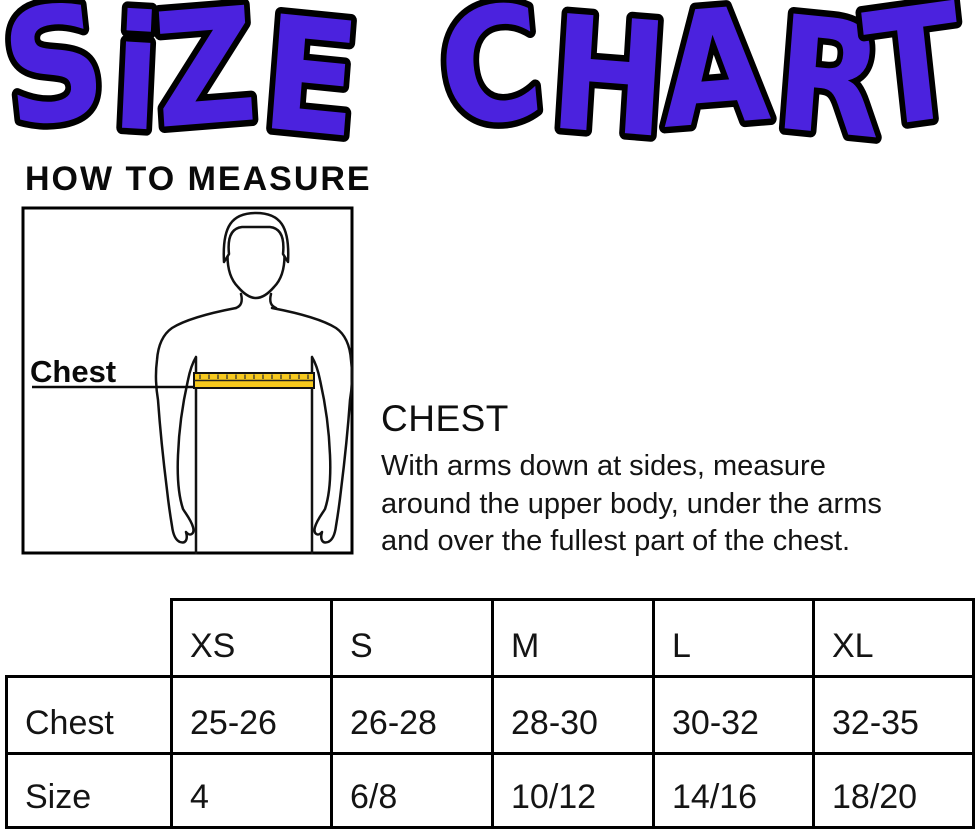 This screenshot has width=978, height=840. Describe the element at coordinates (251, 715) in the screenshot. I see `chest-value-xs: 25-26` at that location.